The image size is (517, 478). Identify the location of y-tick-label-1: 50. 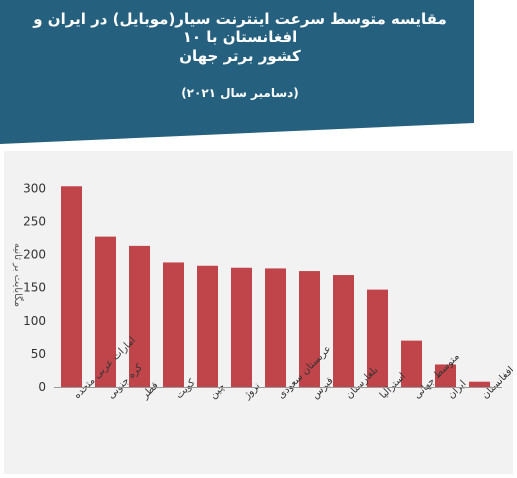
(38, 354).